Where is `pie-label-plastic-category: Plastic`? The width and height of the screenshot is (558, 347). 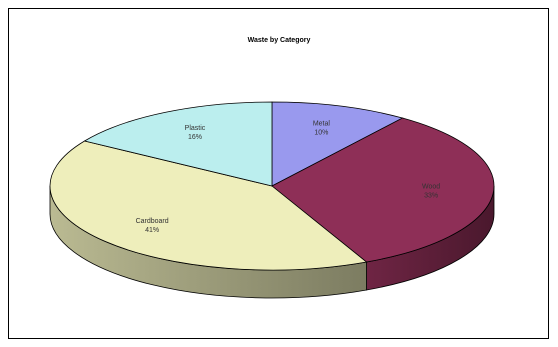 pie-label-plastic-category: Plastic is located at coordinates (195, 128).